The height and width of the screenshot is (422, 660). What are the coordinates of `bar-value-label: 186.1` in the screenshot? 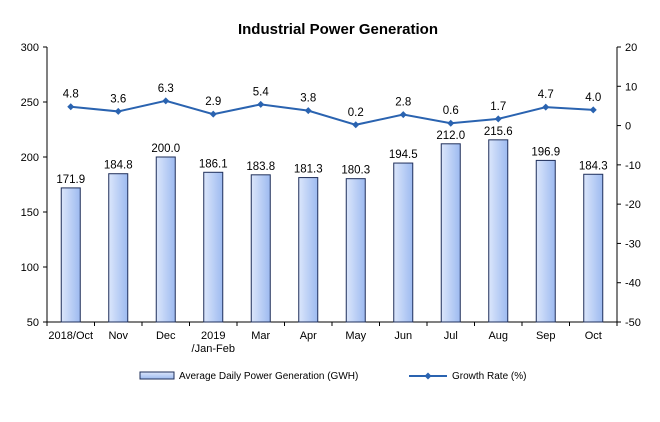 It's located at (213, 164).